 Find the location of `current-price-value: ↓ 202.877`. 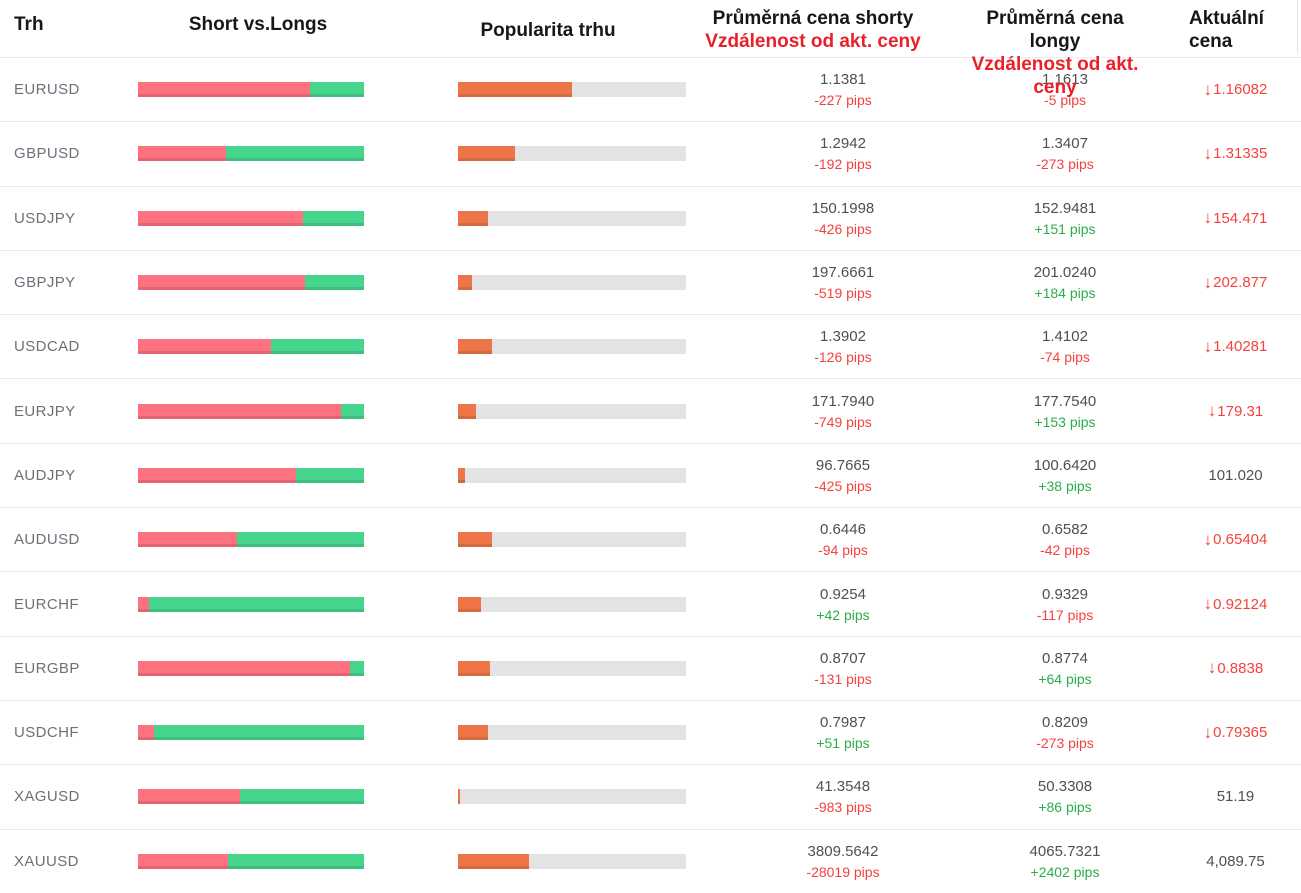

current-price-value: ↓ 202.877 is located at coordinates (1236, 283).